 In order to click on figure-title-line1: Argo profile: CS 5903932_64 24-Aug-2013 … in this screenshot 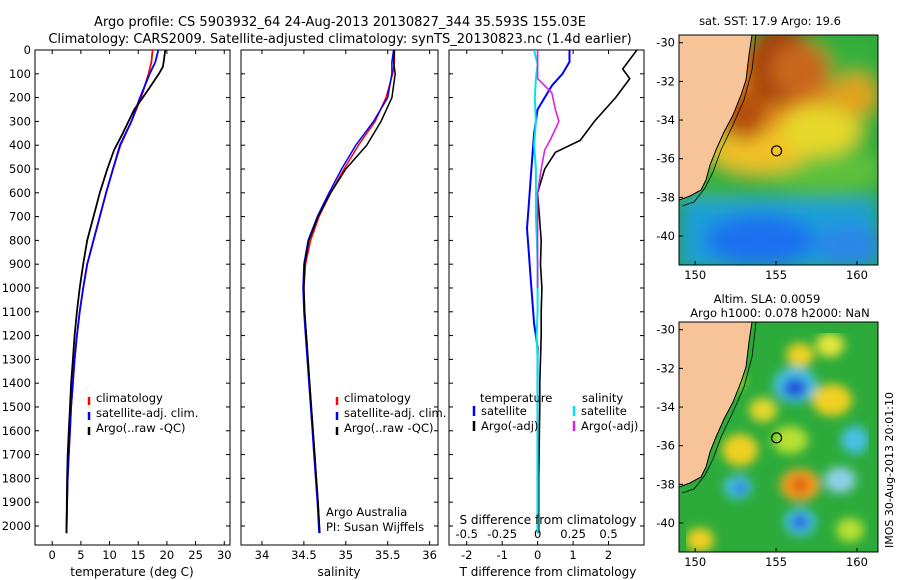, I will do `click(340, 22)`.